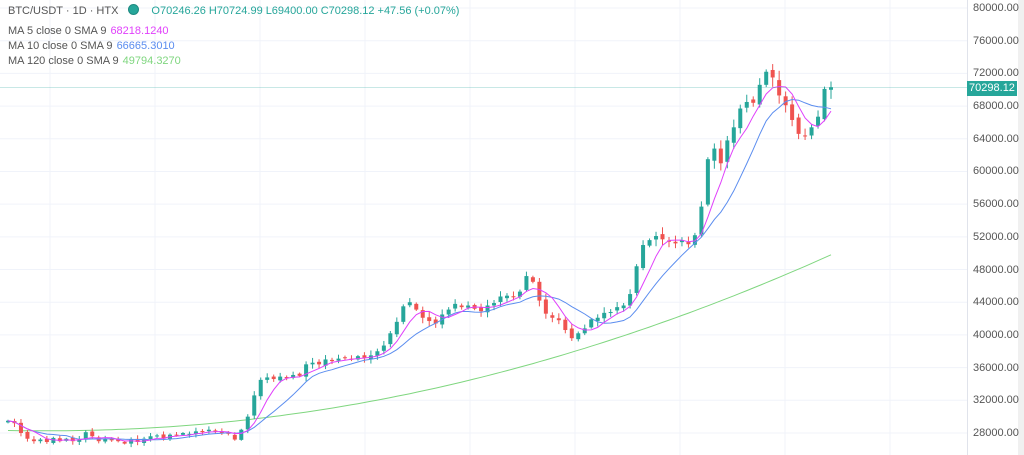 Image resolution: width=1024 pixels, height=455 pixels. I want to click on y-tick-label: 36000.00, so click(996, 367).